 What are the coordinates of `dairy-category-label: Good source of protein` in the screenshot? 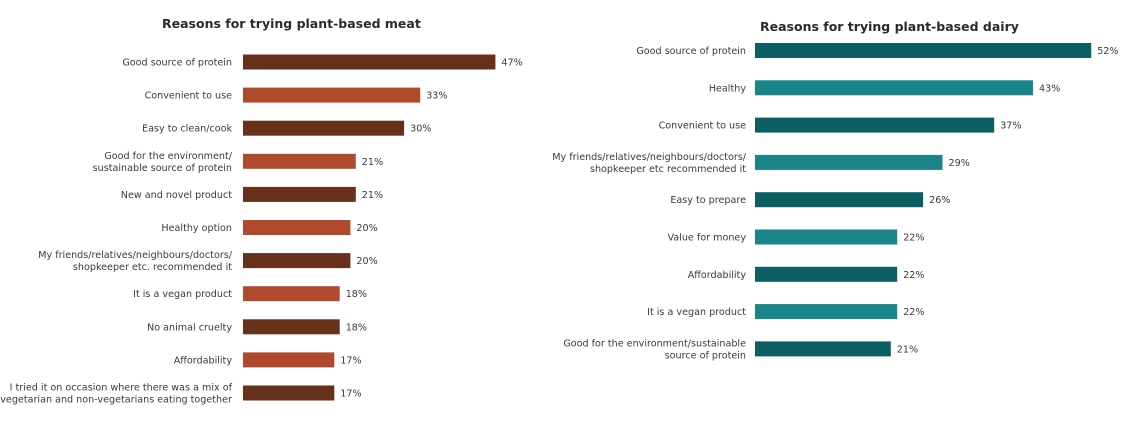 It's located at (691, 51).